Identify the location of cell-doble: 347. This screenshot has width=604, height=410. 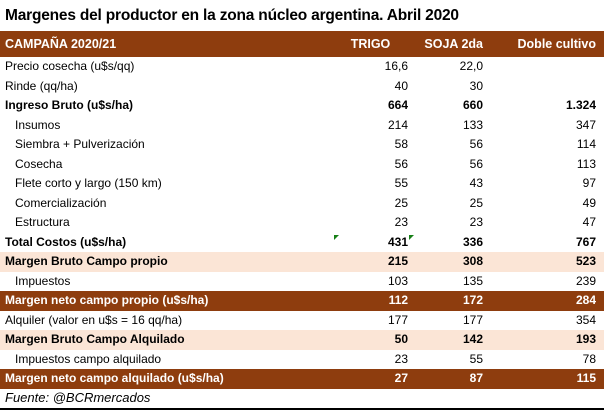
(585, 124).